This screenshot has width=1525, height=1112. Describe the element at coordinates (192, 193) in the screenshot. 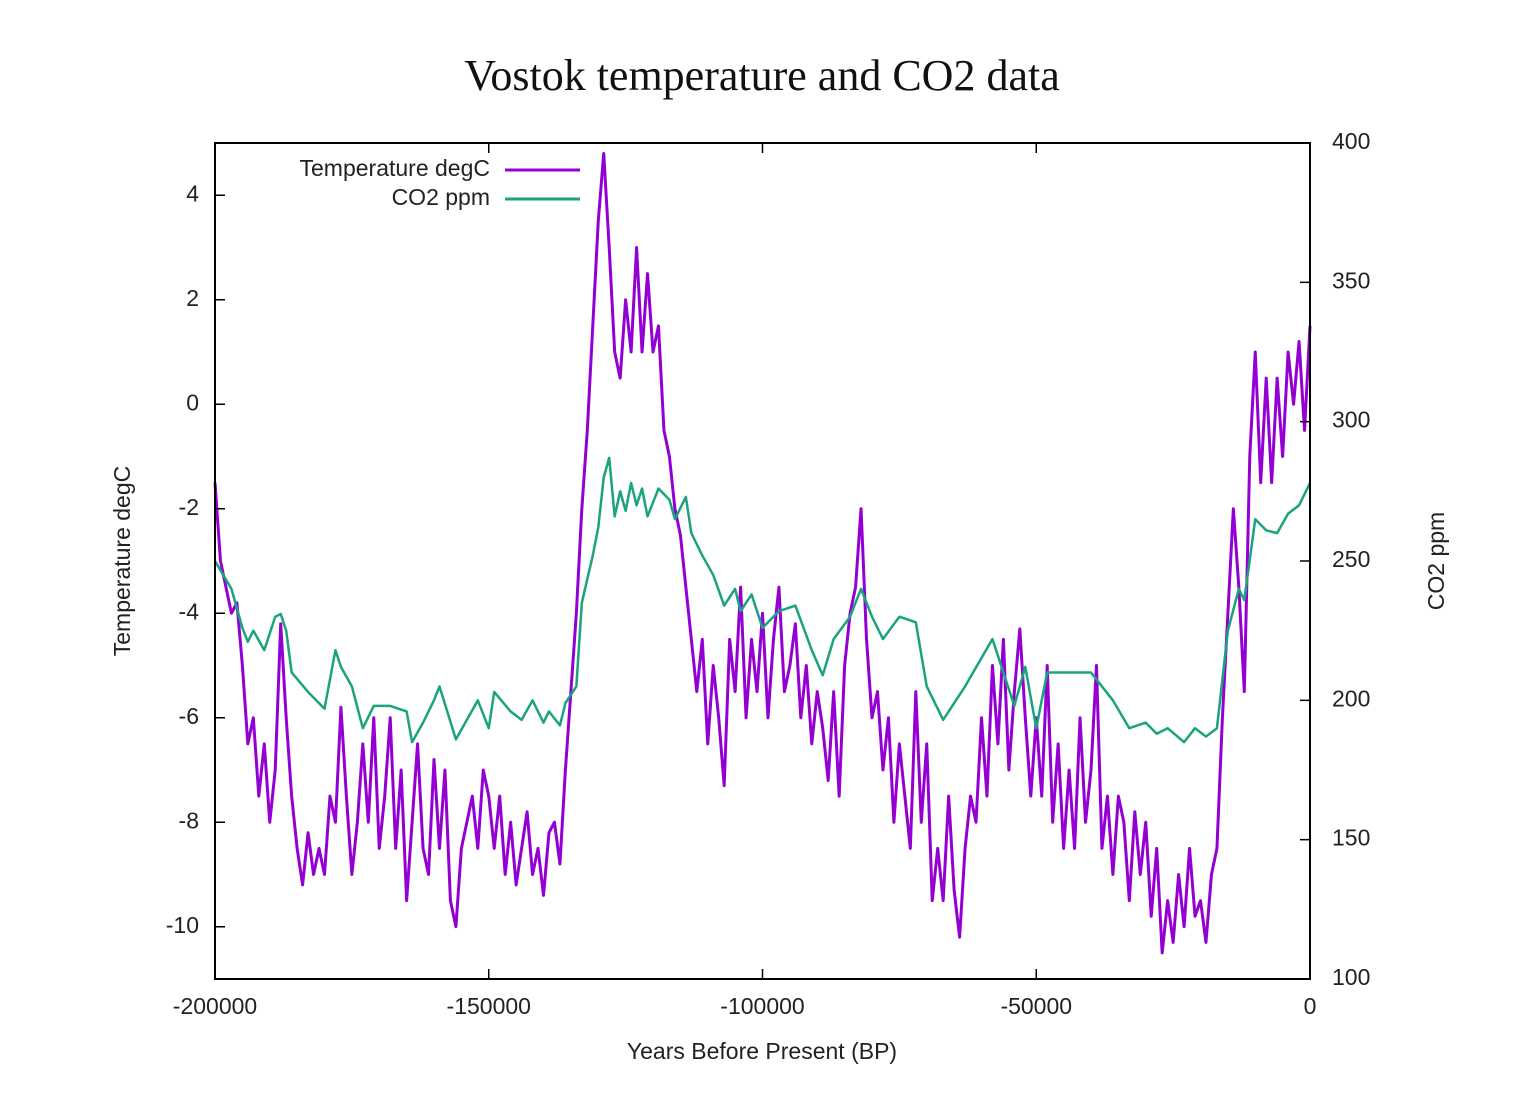

I see `y-tick-label: 4` at that location.